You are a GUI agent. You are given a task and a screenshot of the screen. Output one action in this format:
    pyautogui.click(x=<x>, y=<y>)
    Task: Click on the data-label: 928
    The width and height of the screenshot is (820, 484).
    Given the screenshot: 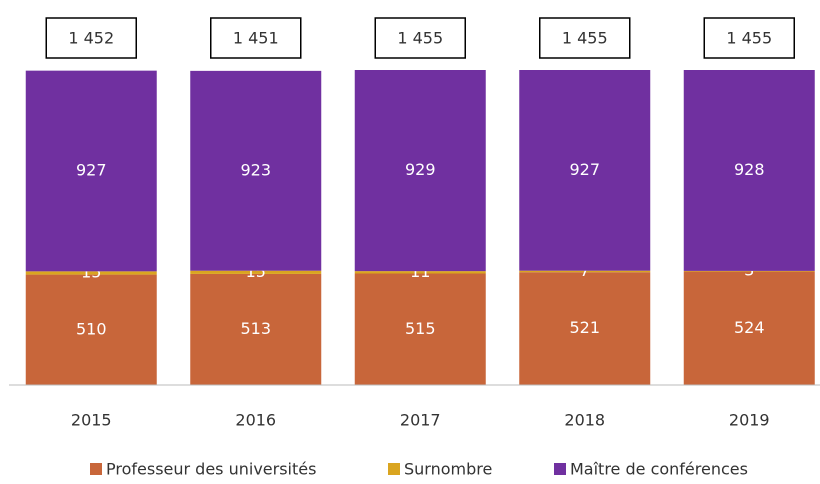 What is the action you would take?
    pyautogui.click(x=749, y=169)
    